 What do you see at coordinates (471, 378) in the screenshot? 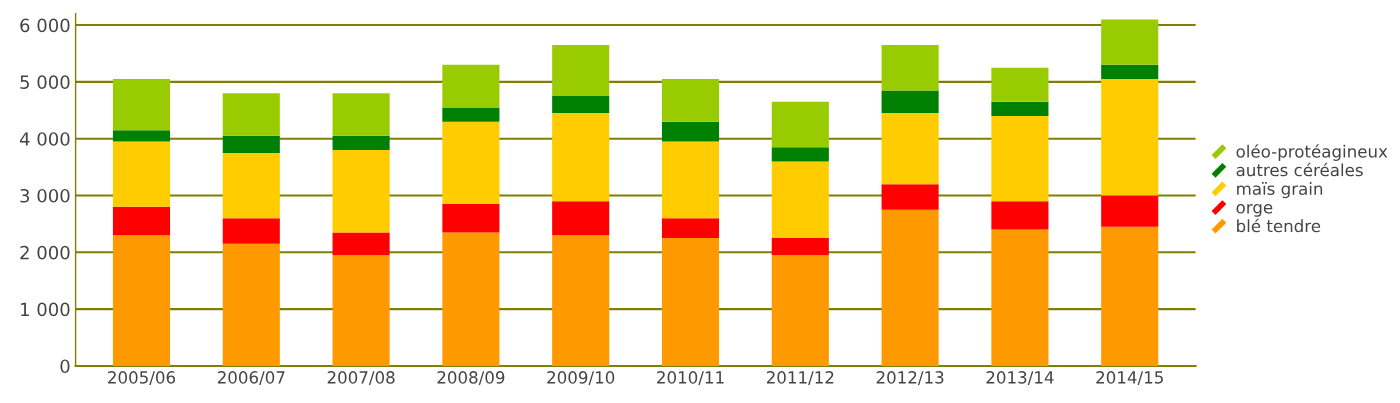
I see `x-tick-label: 2008/09` at bounding box center [471, 378].